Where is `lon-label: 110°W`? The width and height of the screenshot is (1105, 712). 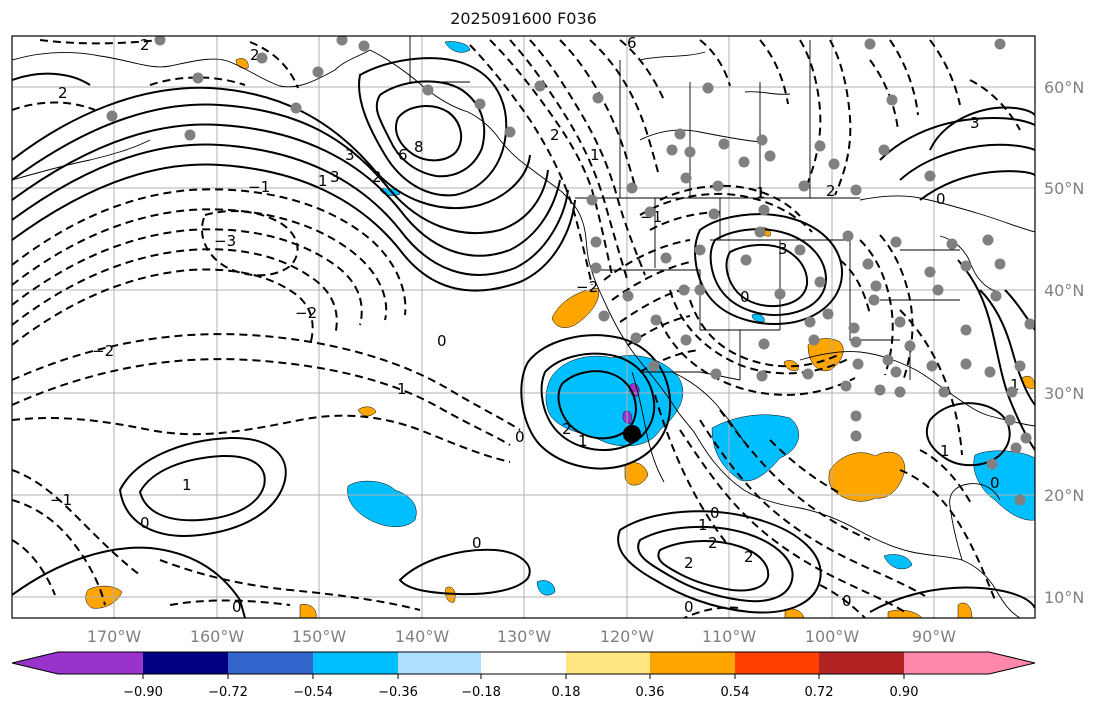
lon-label: 110°W is located at coordinates (729, 636).